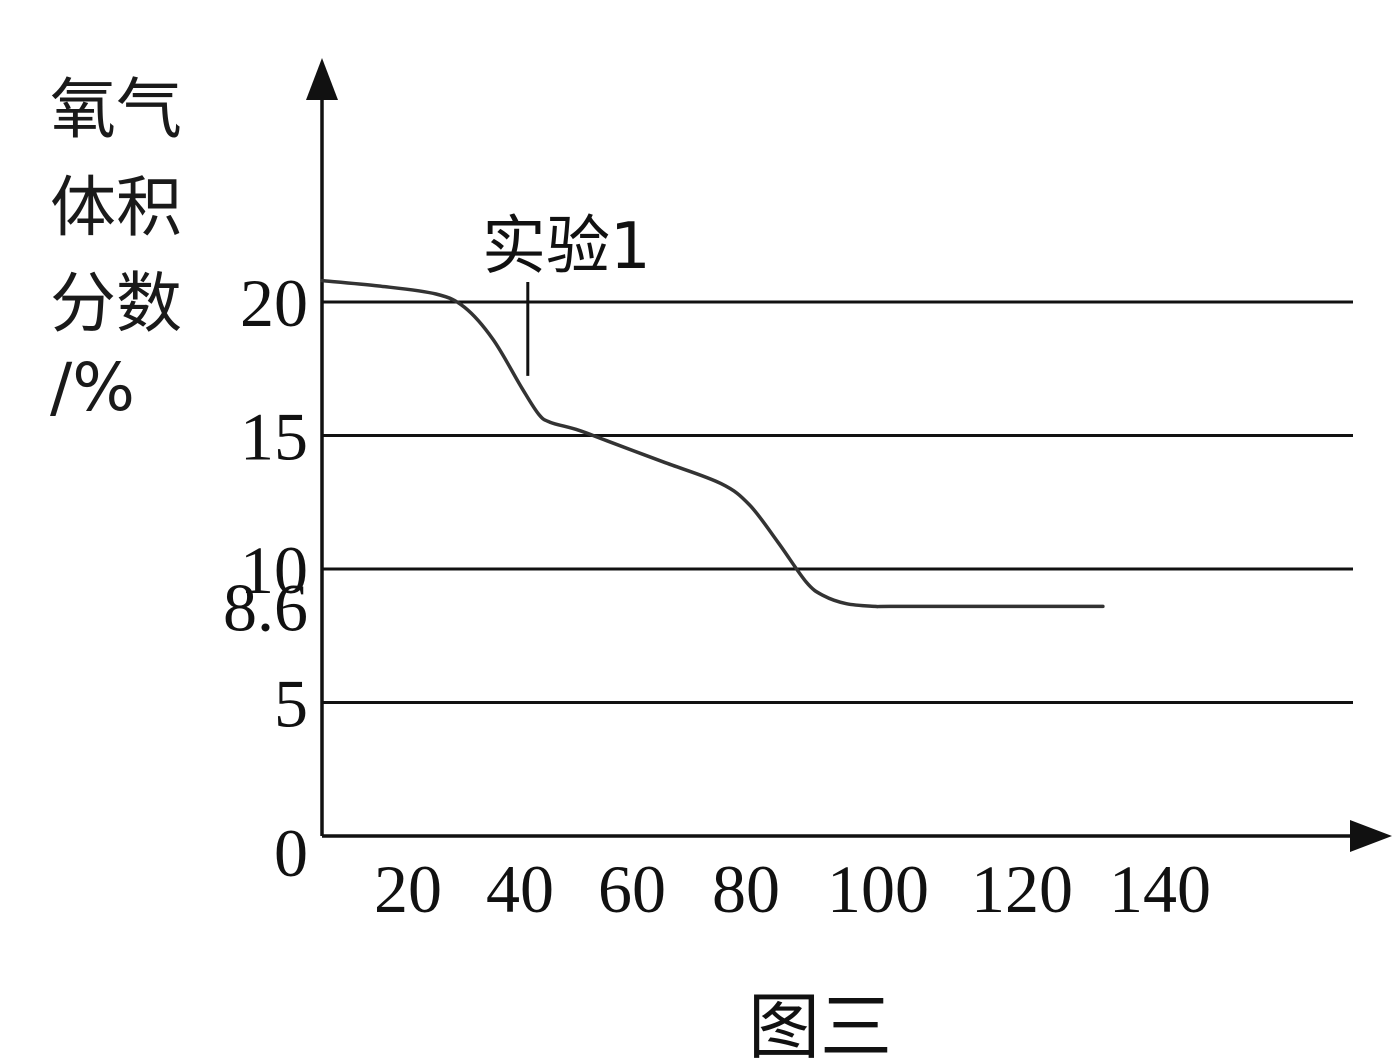 The image size is (1396, 1060). What do you see at coordinates (792, 889) in the screenshot?
I see `x-tick-labels: 20 40 60 80 100 120 140` at bounding box center [792, 889].